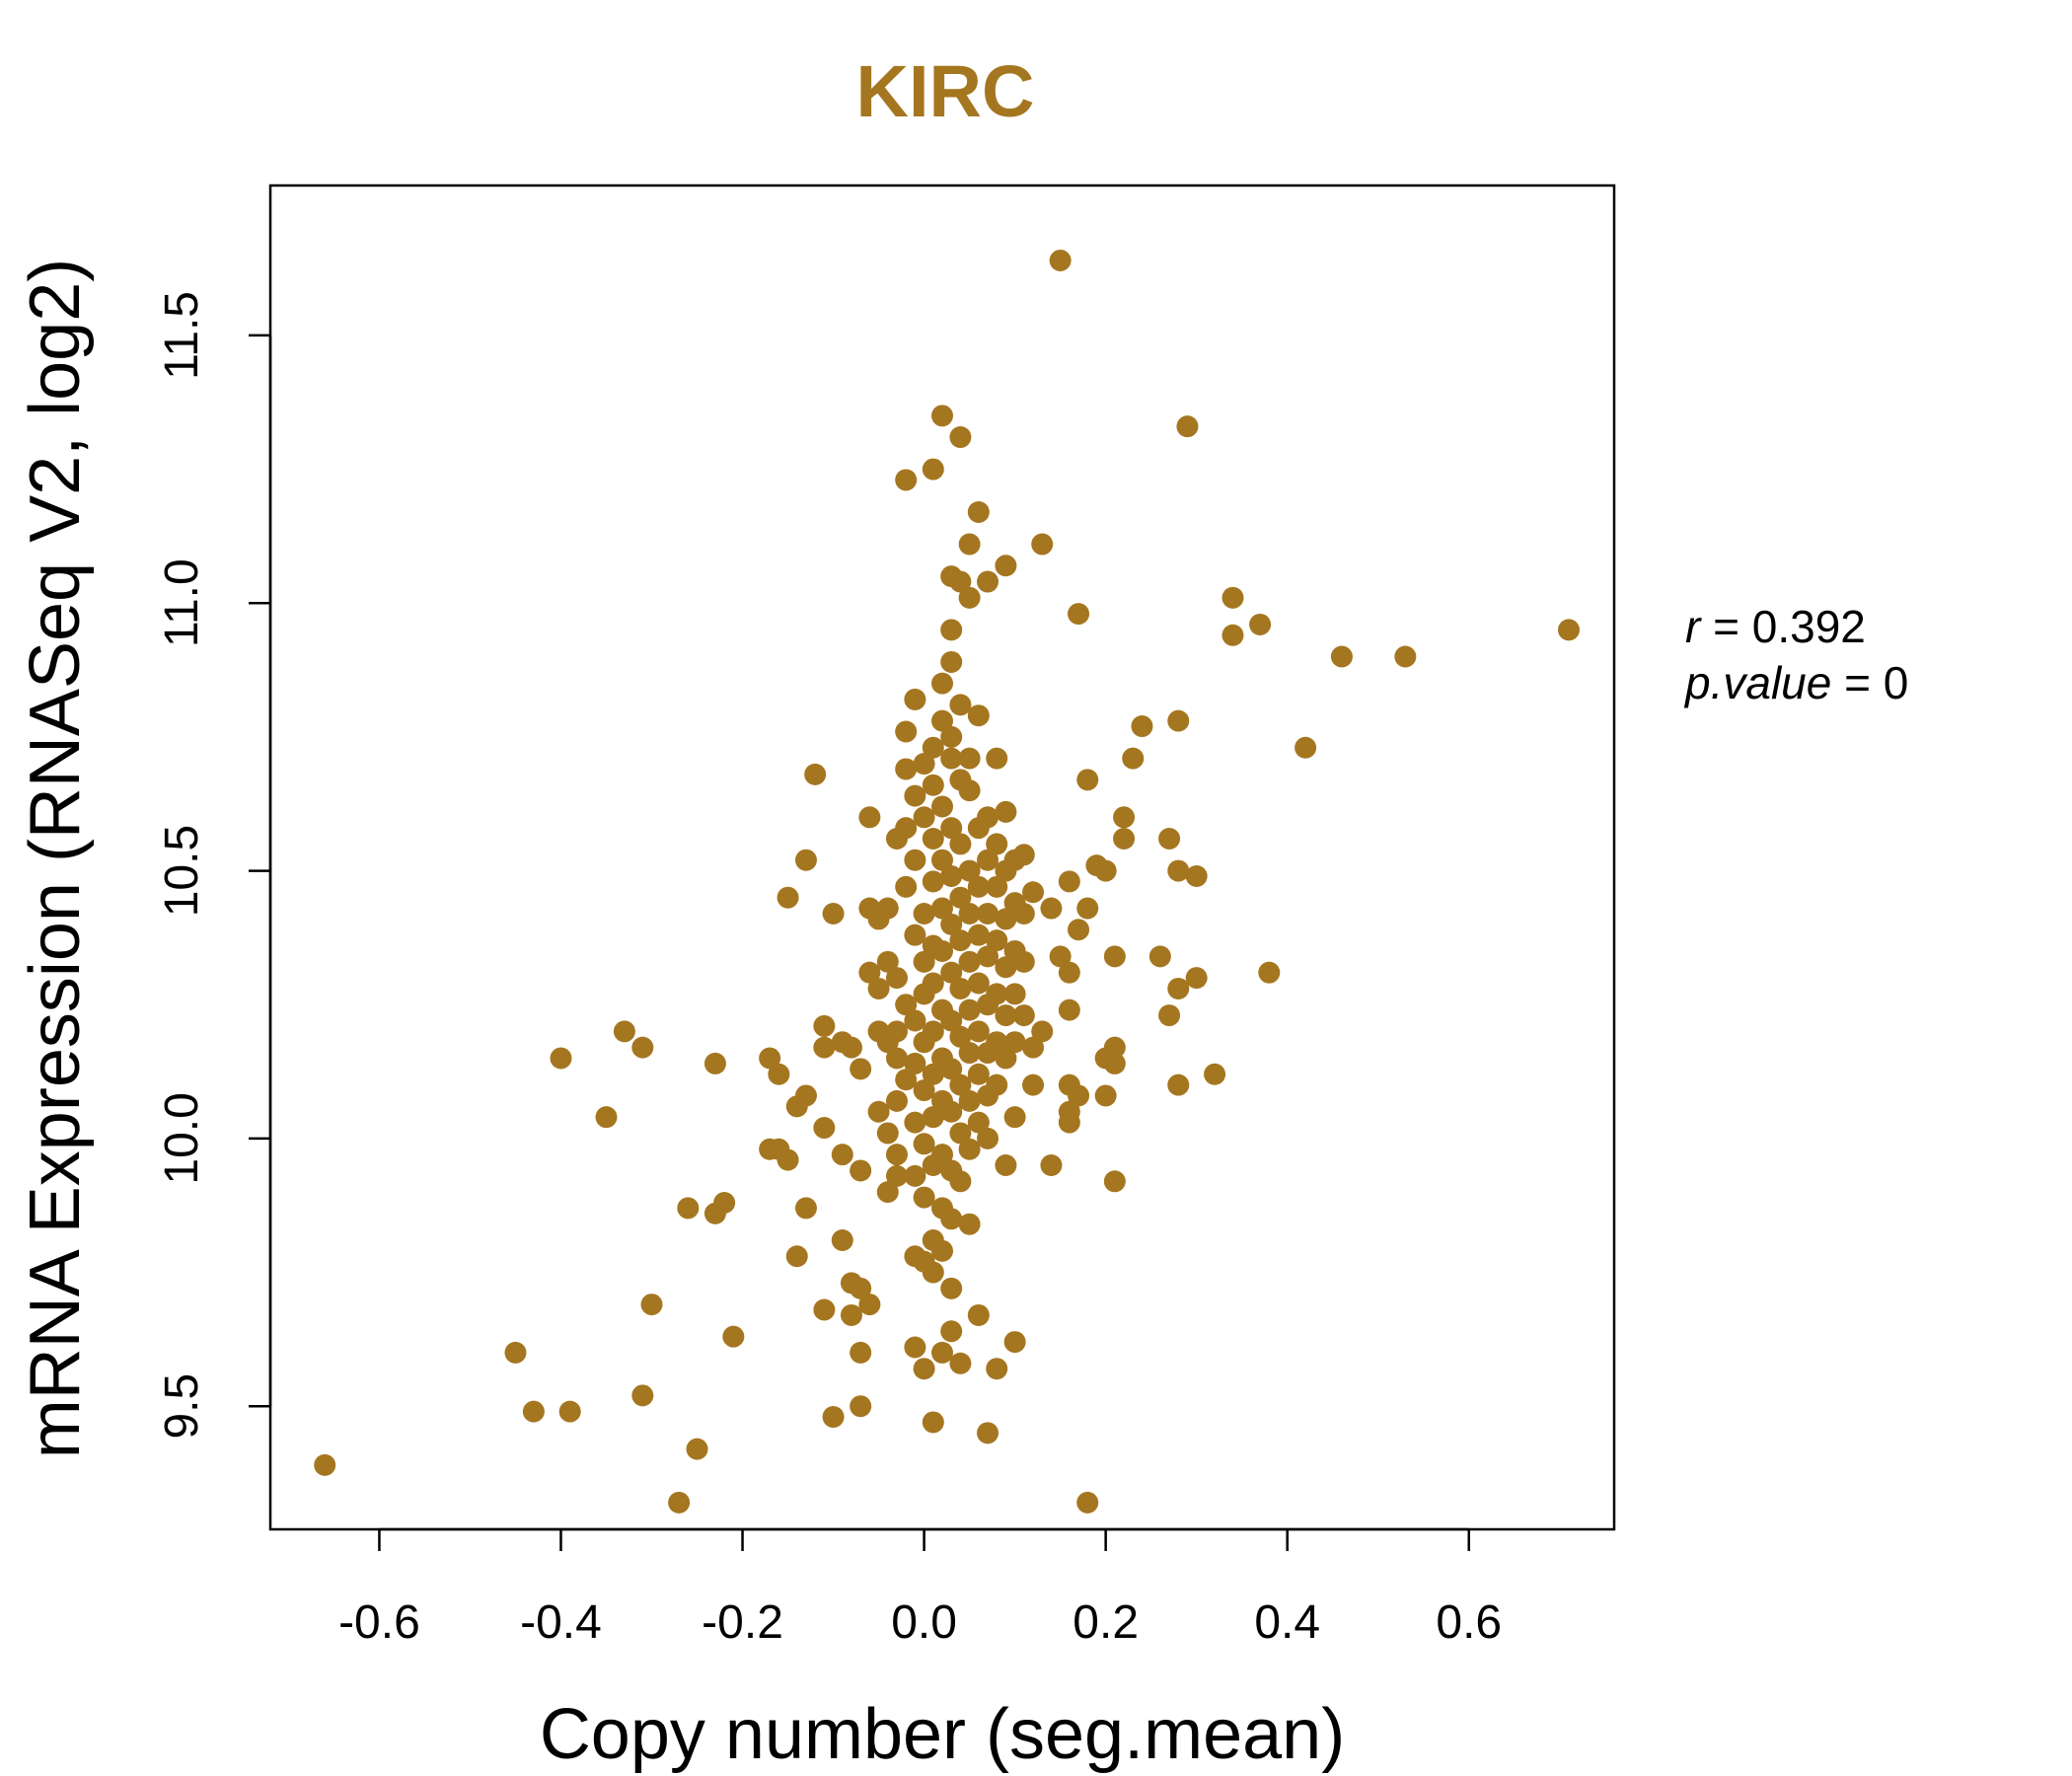  I want to click on p-value: 0, so click(1897, 683).